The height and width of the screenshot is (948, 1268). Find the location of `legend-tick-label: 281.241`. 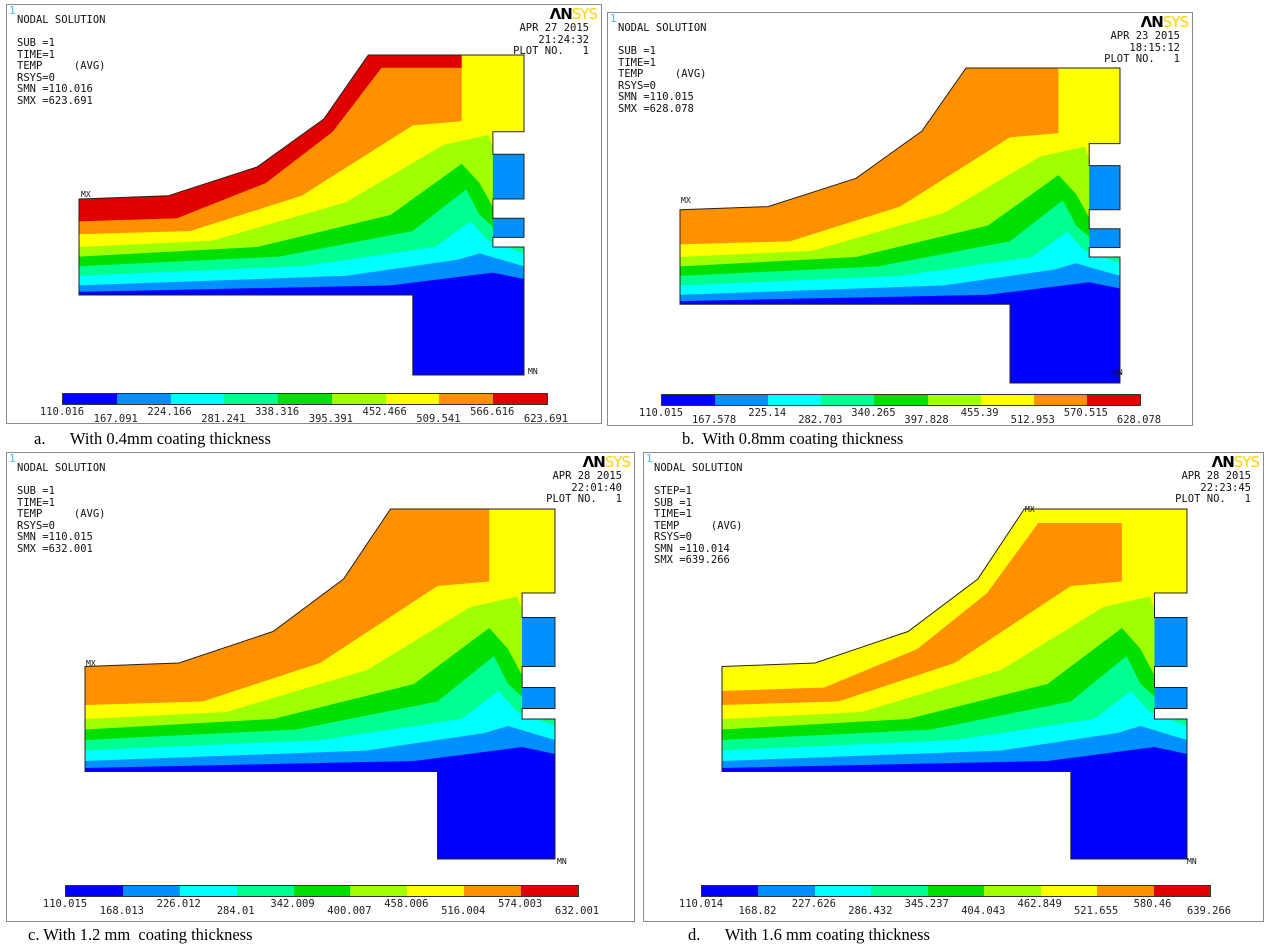

legend-tick-label: 281.241 is located at coordinates (223, 418).